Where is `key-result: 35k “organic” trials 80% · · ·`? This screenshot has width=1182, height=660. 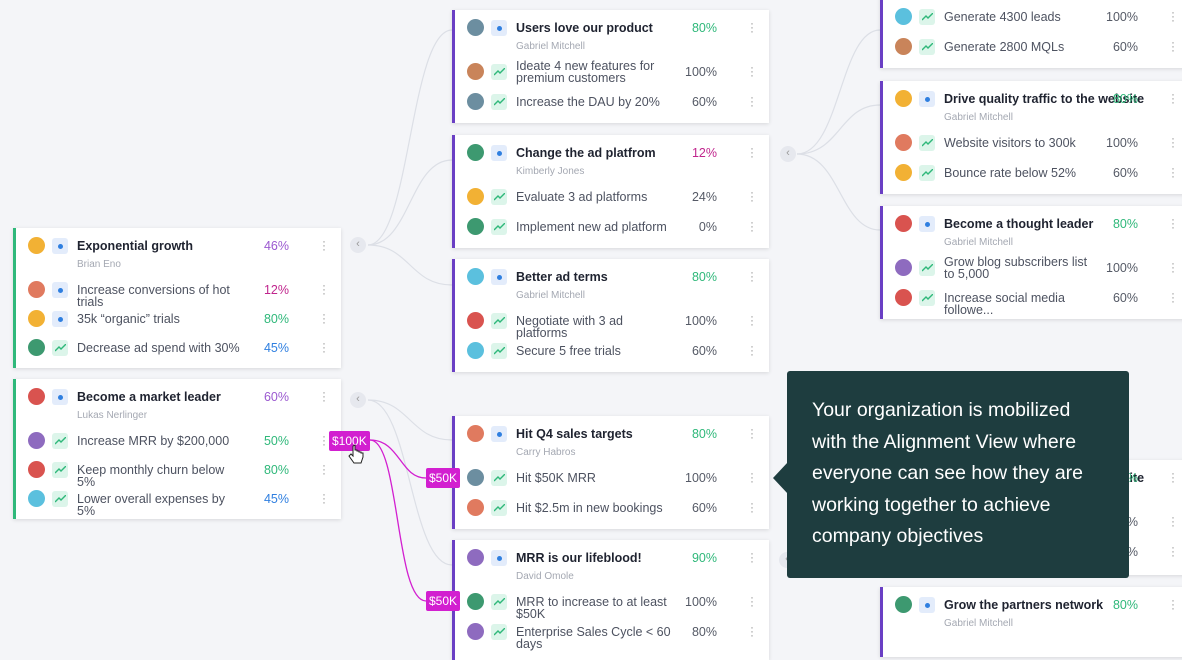 key-result: 35k “organic” trials 80% · · · is located at coordinates (178, 318).